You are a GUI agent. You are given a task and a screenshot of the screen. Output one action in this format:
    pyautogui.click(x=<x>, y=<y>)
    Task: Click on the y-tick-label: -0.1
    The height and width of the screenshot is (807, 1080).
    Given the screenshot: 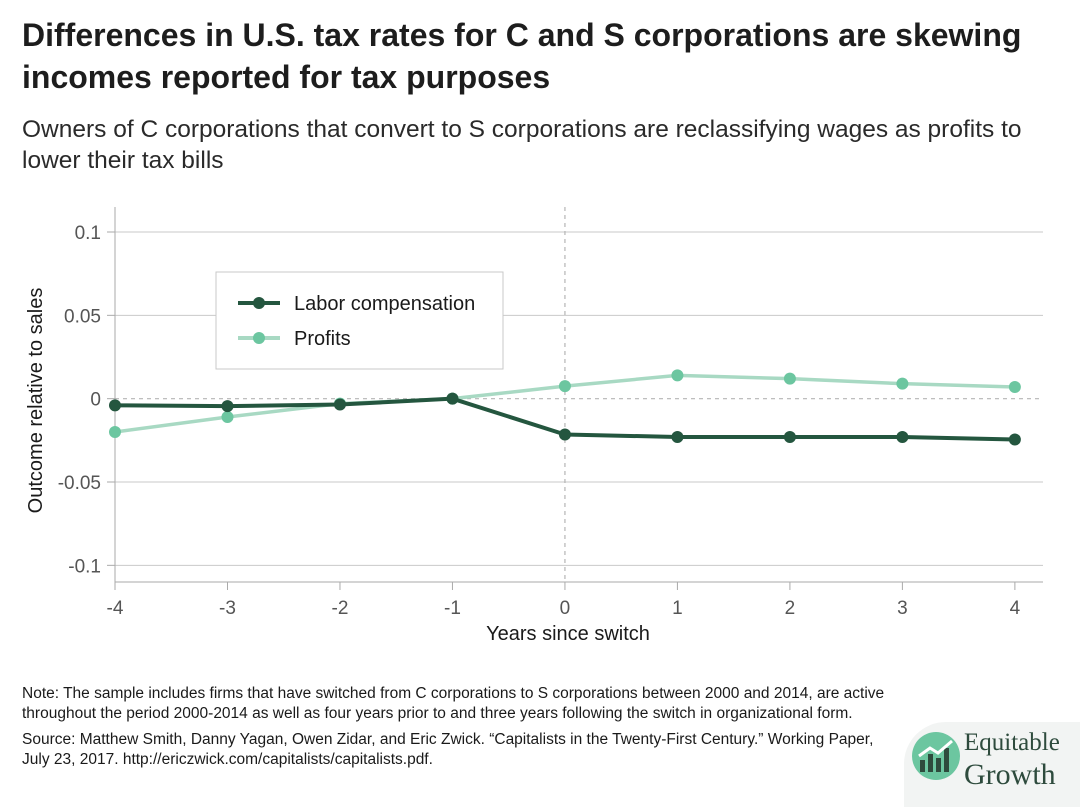 What is the action you would take?
    pyautogui.click(x=84, y=566)
    